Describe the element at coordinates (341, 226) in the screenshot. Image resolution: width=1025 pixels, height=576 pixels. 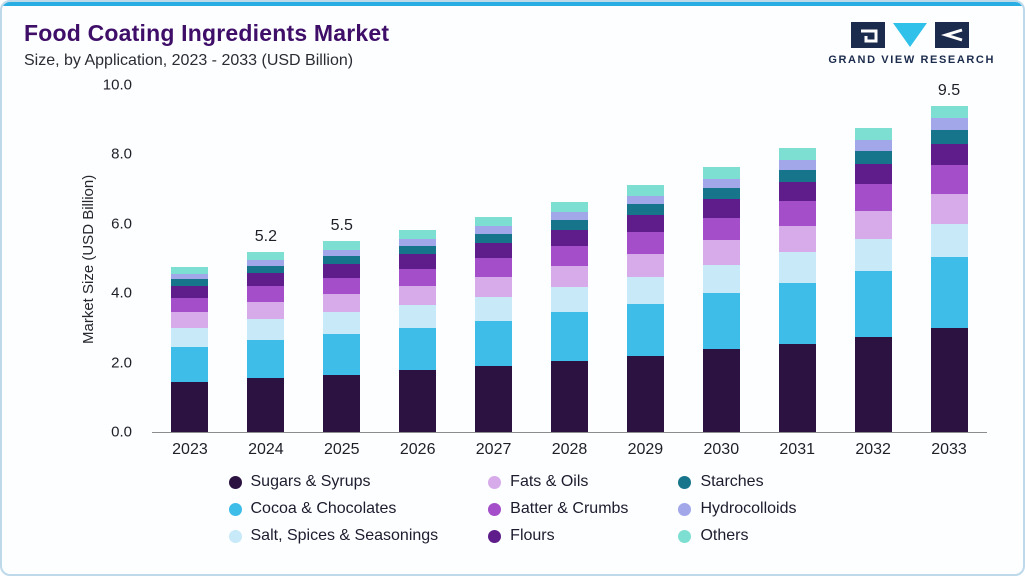
I see `bar-total-label: 5.5` at that location.